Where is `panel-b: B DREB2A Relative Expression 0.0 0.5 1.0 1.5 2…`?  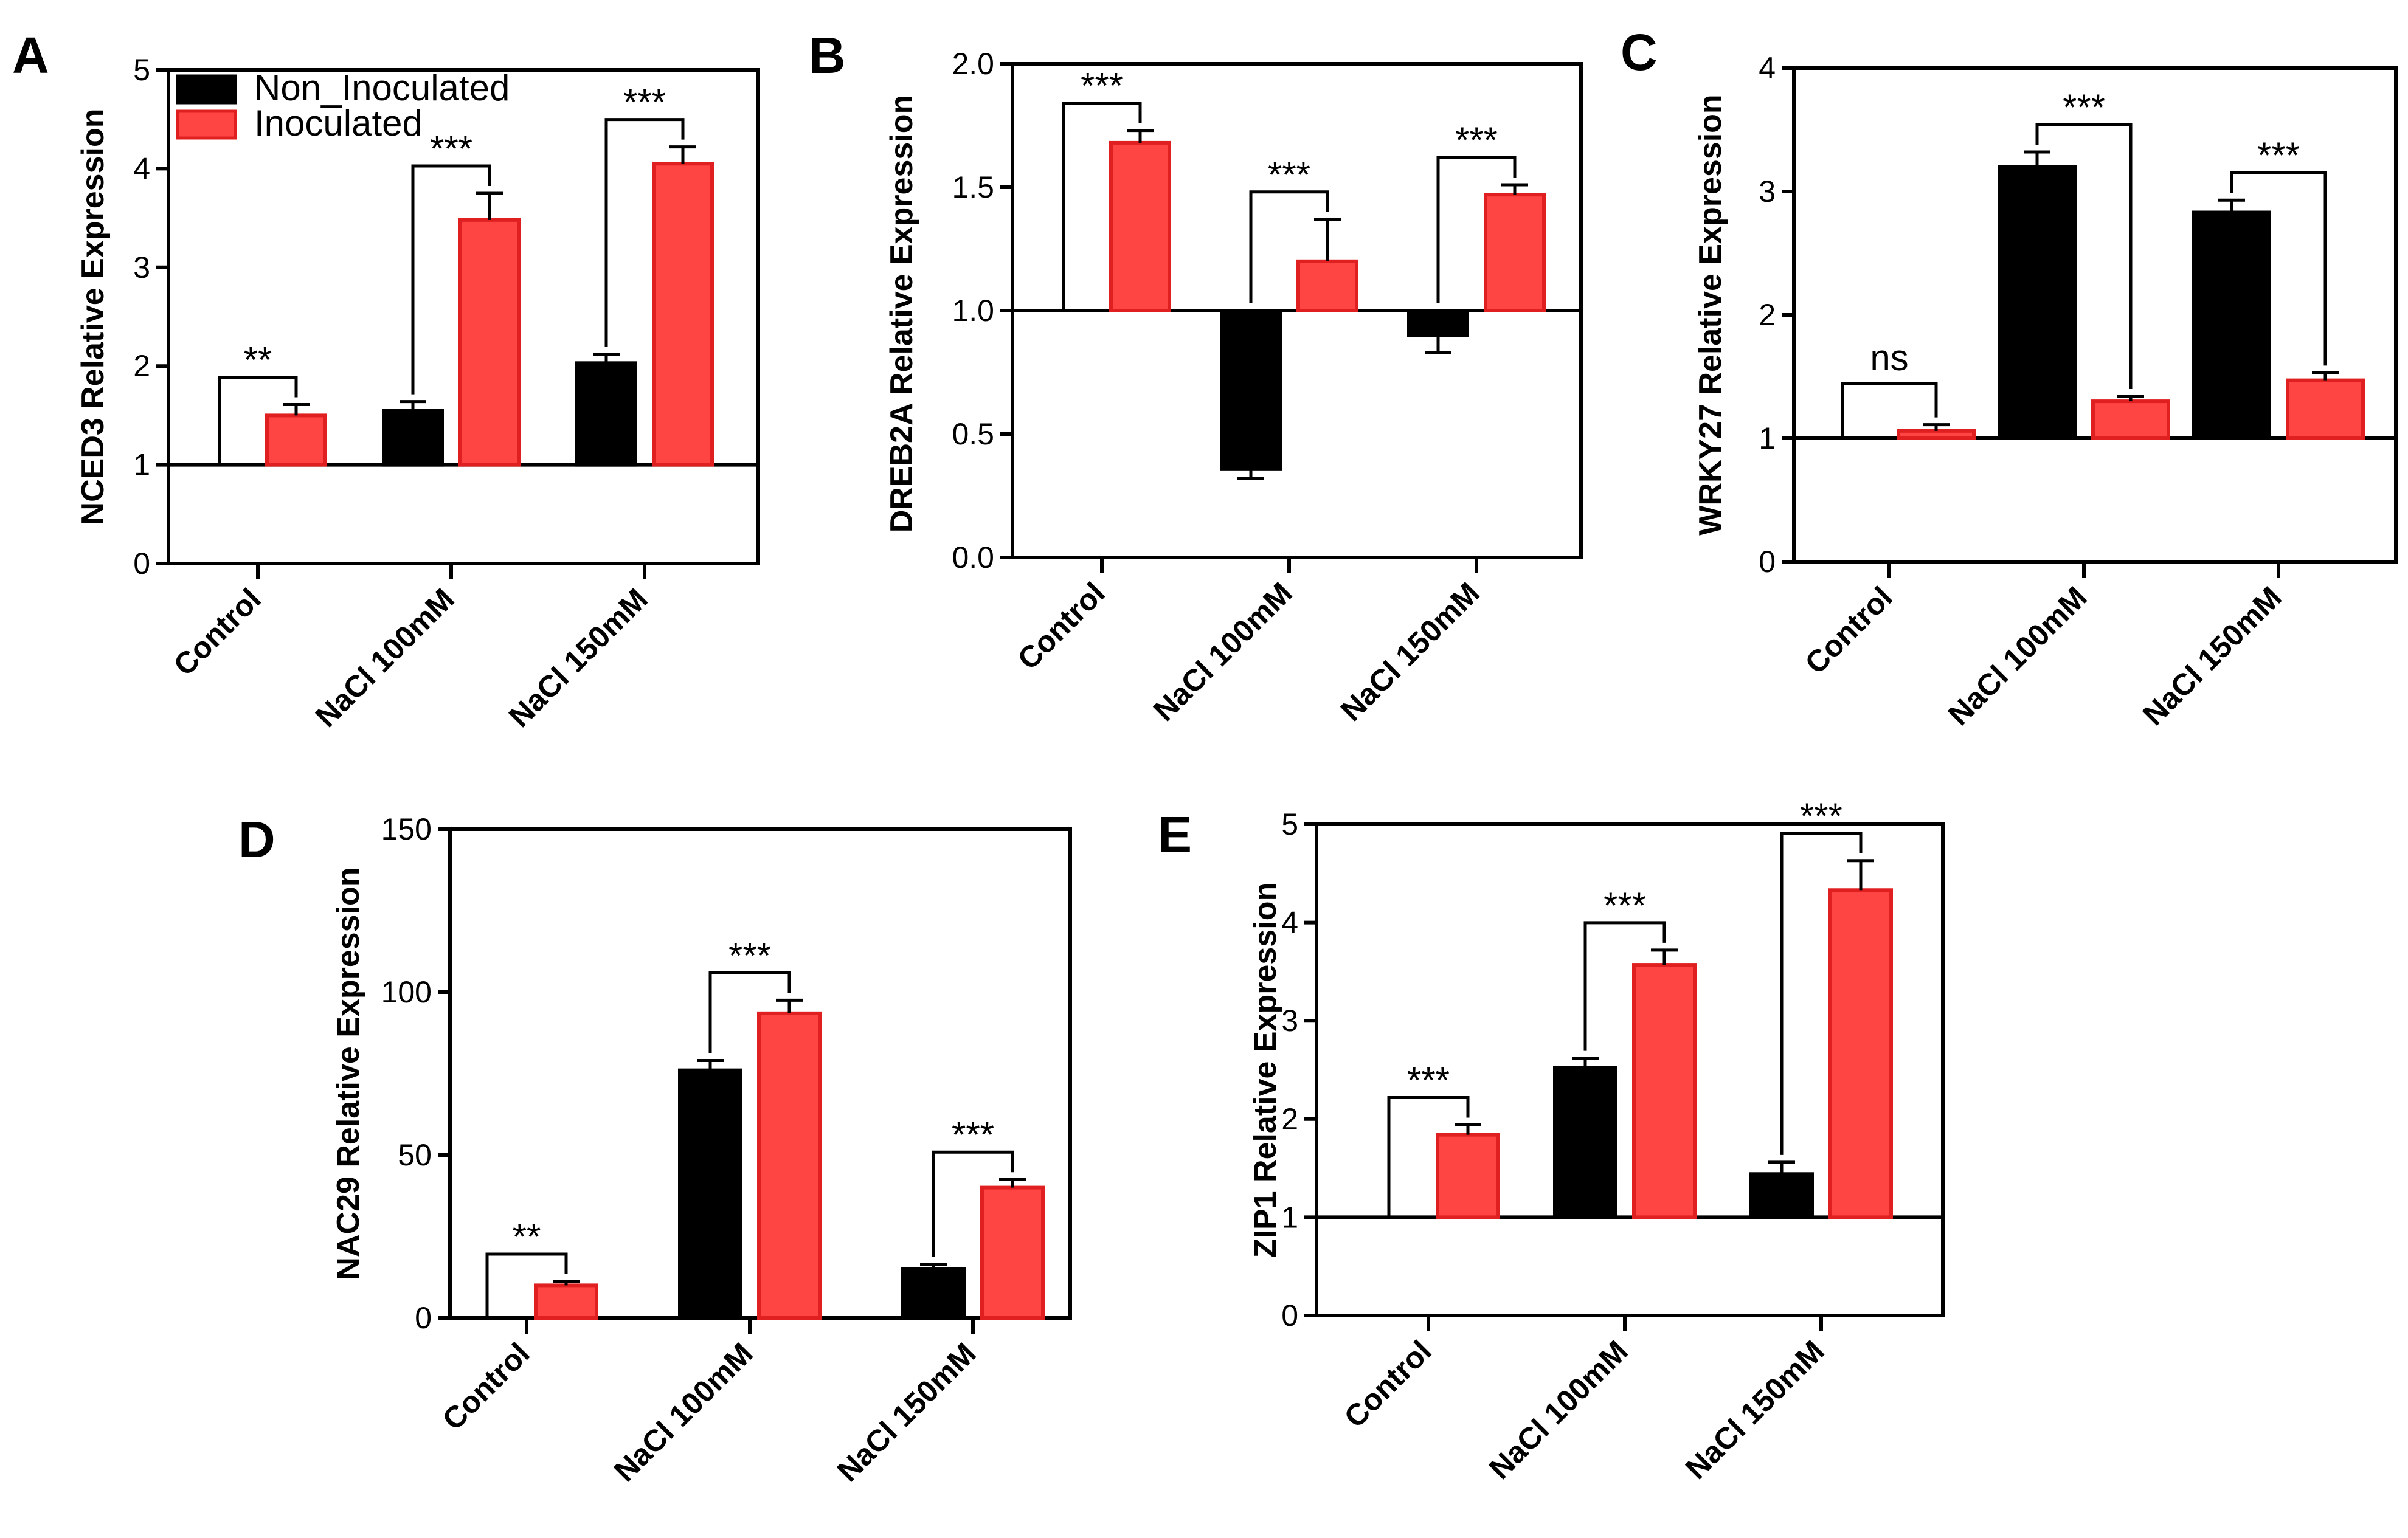
panel-b: B DREB2A Relative Expression 0.0 0.5 1.0 1.5 2… is located at coordinates (1196, 377).